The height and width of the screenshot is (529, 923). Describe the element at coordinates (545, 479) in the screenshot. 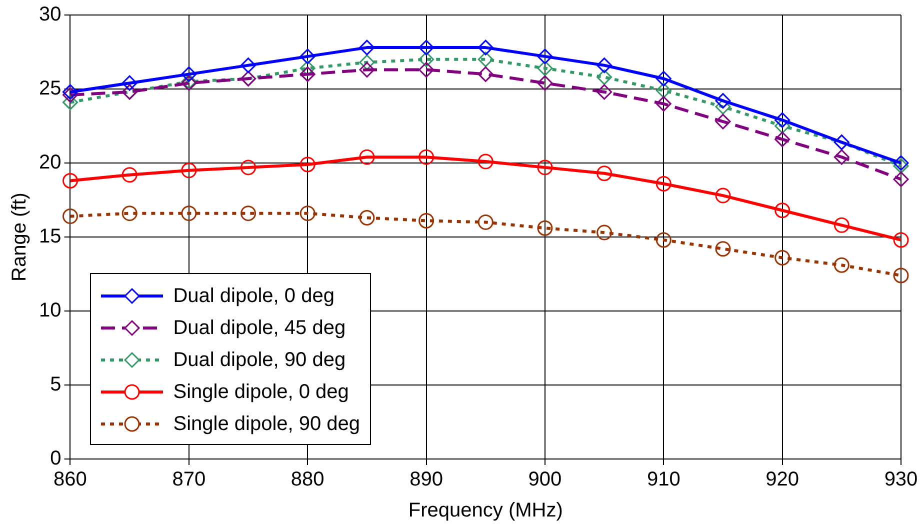

I see `x-tick-label: 900` at that location.